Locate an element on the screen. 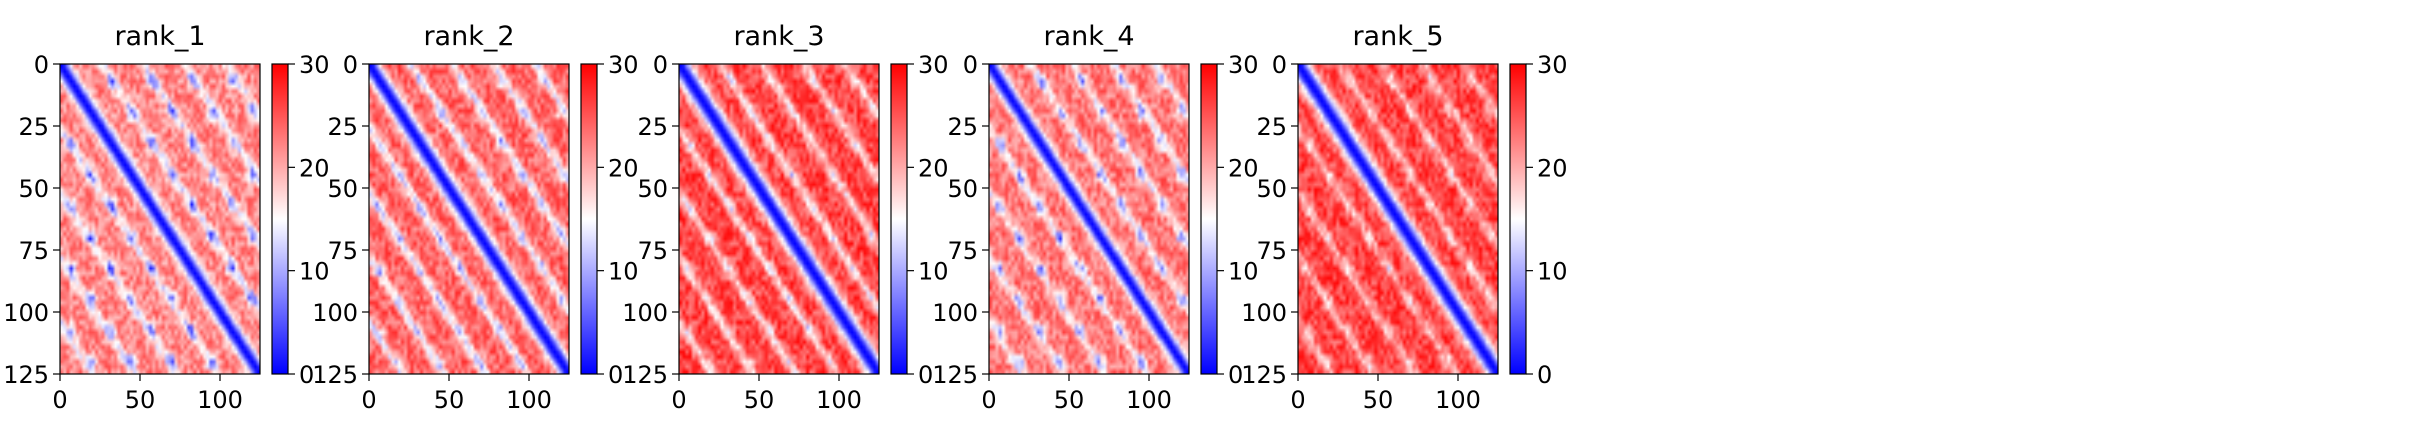  panel-title: rank_1 is located at coordinates (159, 36).